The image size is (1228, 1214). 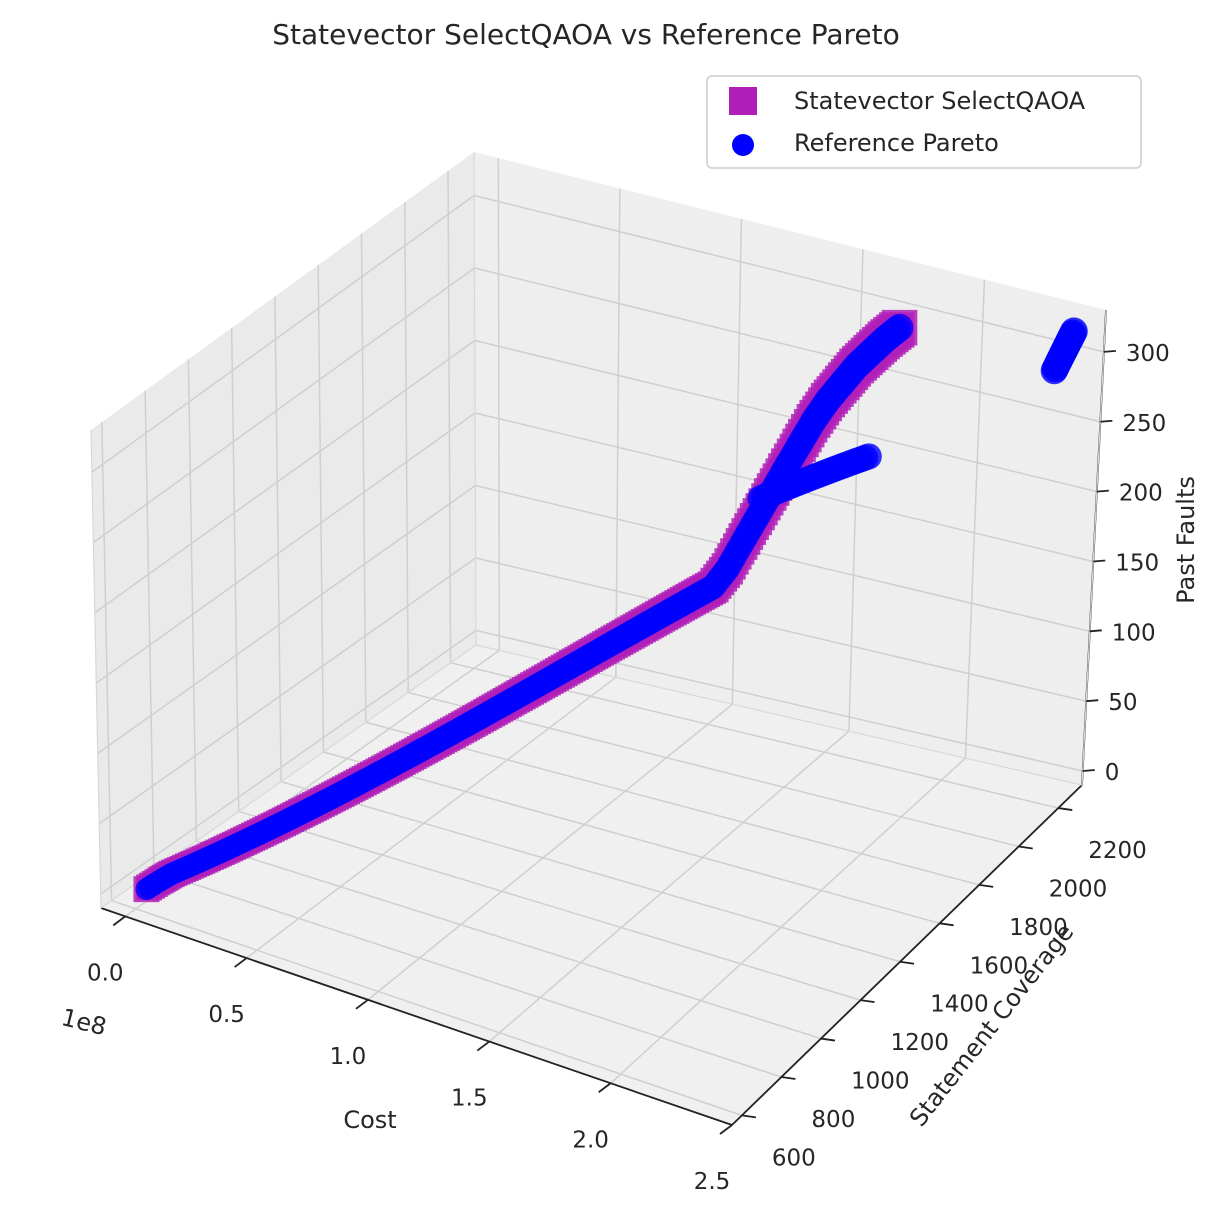 What do you see at coordinates (940, 101) in the screenshot?
I see `legend-label-statevector: Statevector SelectQAOA` at bounding box center [940, 101].